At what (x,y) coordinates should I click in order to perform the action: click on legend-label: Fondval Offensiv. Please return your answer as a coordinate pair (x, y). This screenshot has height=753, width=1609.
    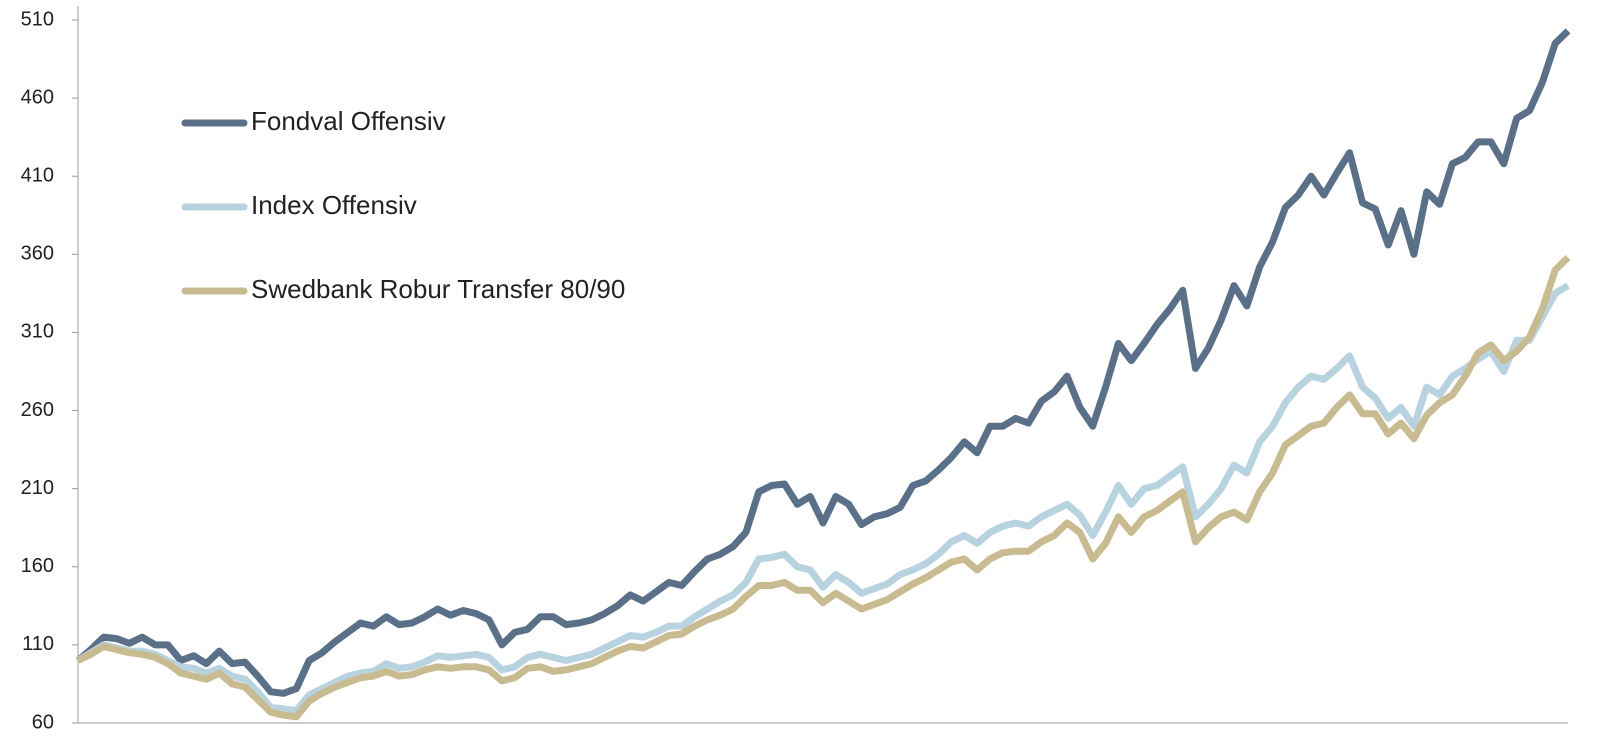
    Looking at the image, I should click on (348, 121).